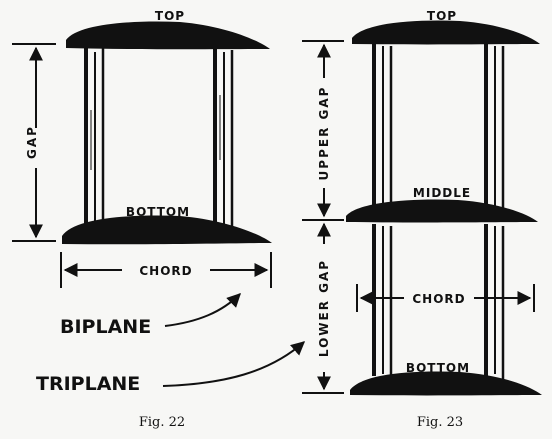 Image resolution: width=552 pixels, height=439 pixels. What do you see at coordinates (446, 32) in the screenshot?
I see `triplane-top-wing` at bounding box center [446, 32].